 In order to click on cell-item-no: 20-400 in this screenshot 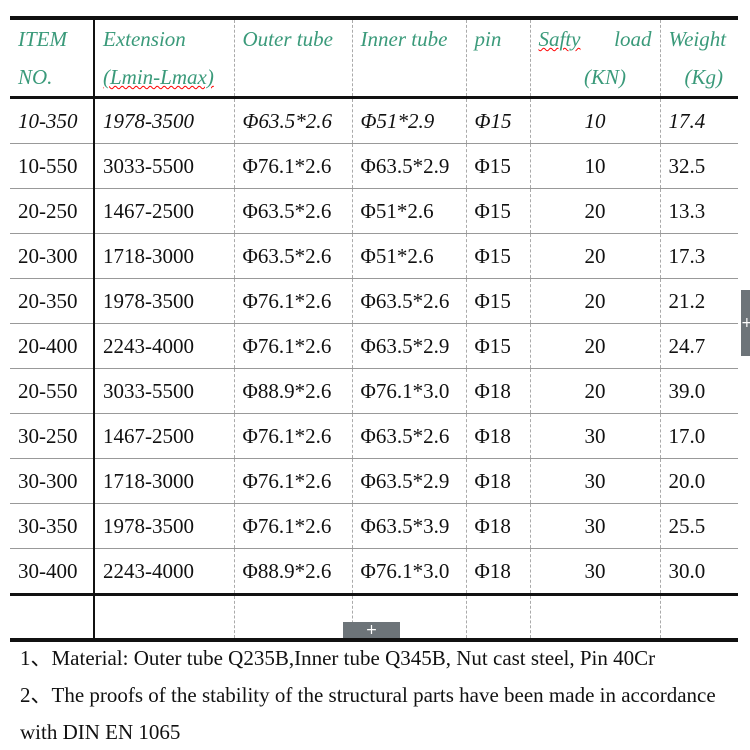, I will do `click(52, 346)`.